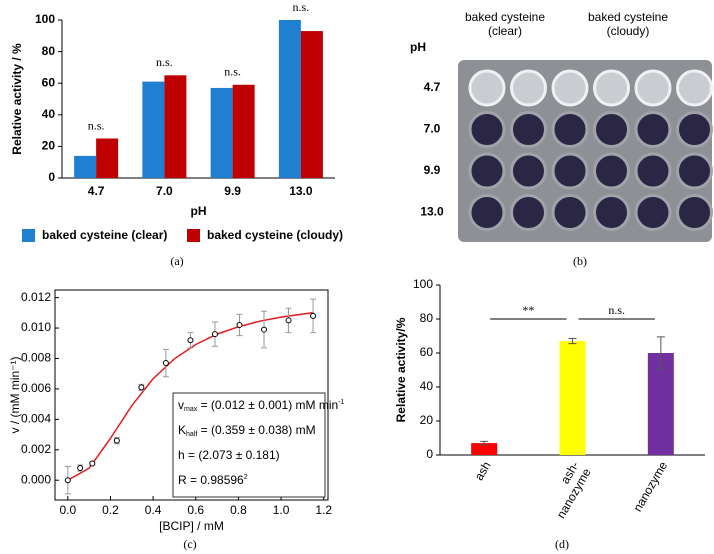  I want to click on fit-stat: R = 0.985962, so click(213, 480).